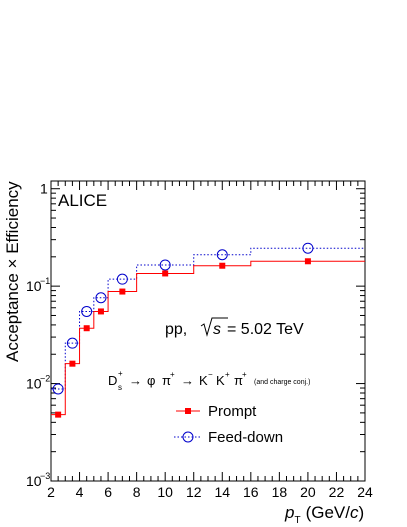 The height and width of the screenshot is (527, 407). I want to click on x-axis-label-subscript: T, so click(297, 520).